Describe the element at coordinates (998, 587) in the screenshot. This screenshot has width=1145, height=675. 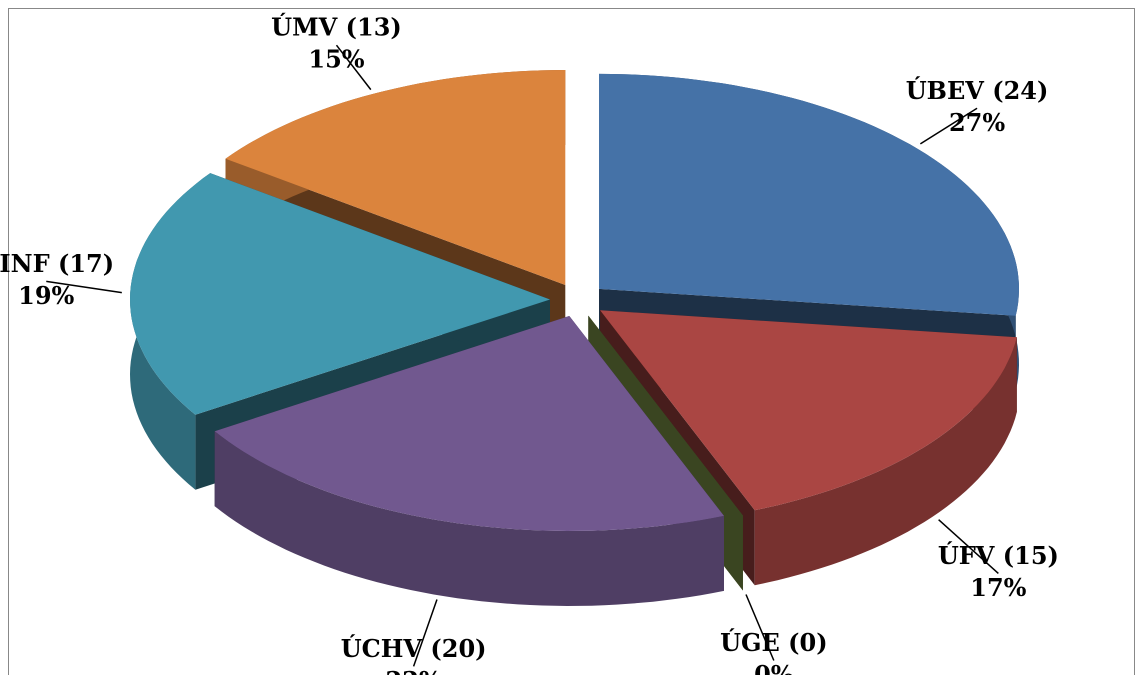
I see `value-label: 17%` at that location.